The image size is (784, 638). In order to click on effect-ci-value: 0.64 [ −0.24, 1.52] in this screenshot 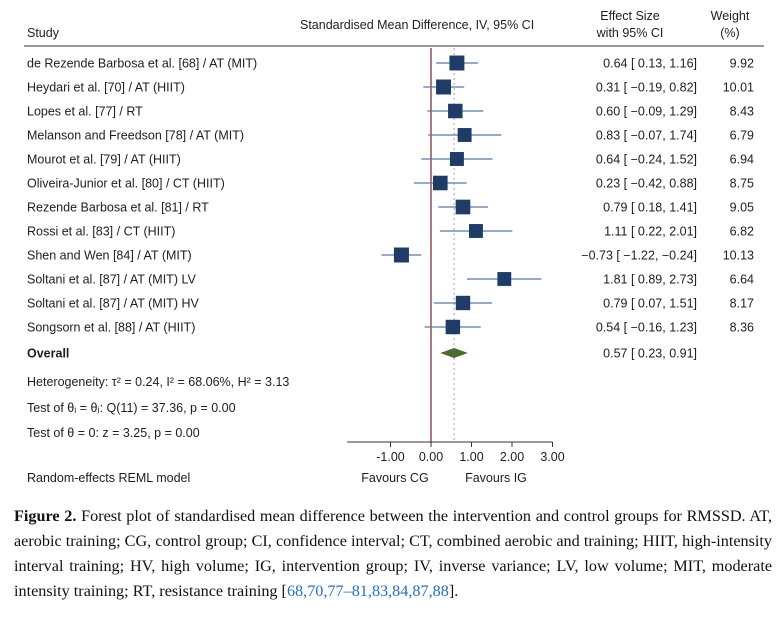, I will do `click(646, 160)`.